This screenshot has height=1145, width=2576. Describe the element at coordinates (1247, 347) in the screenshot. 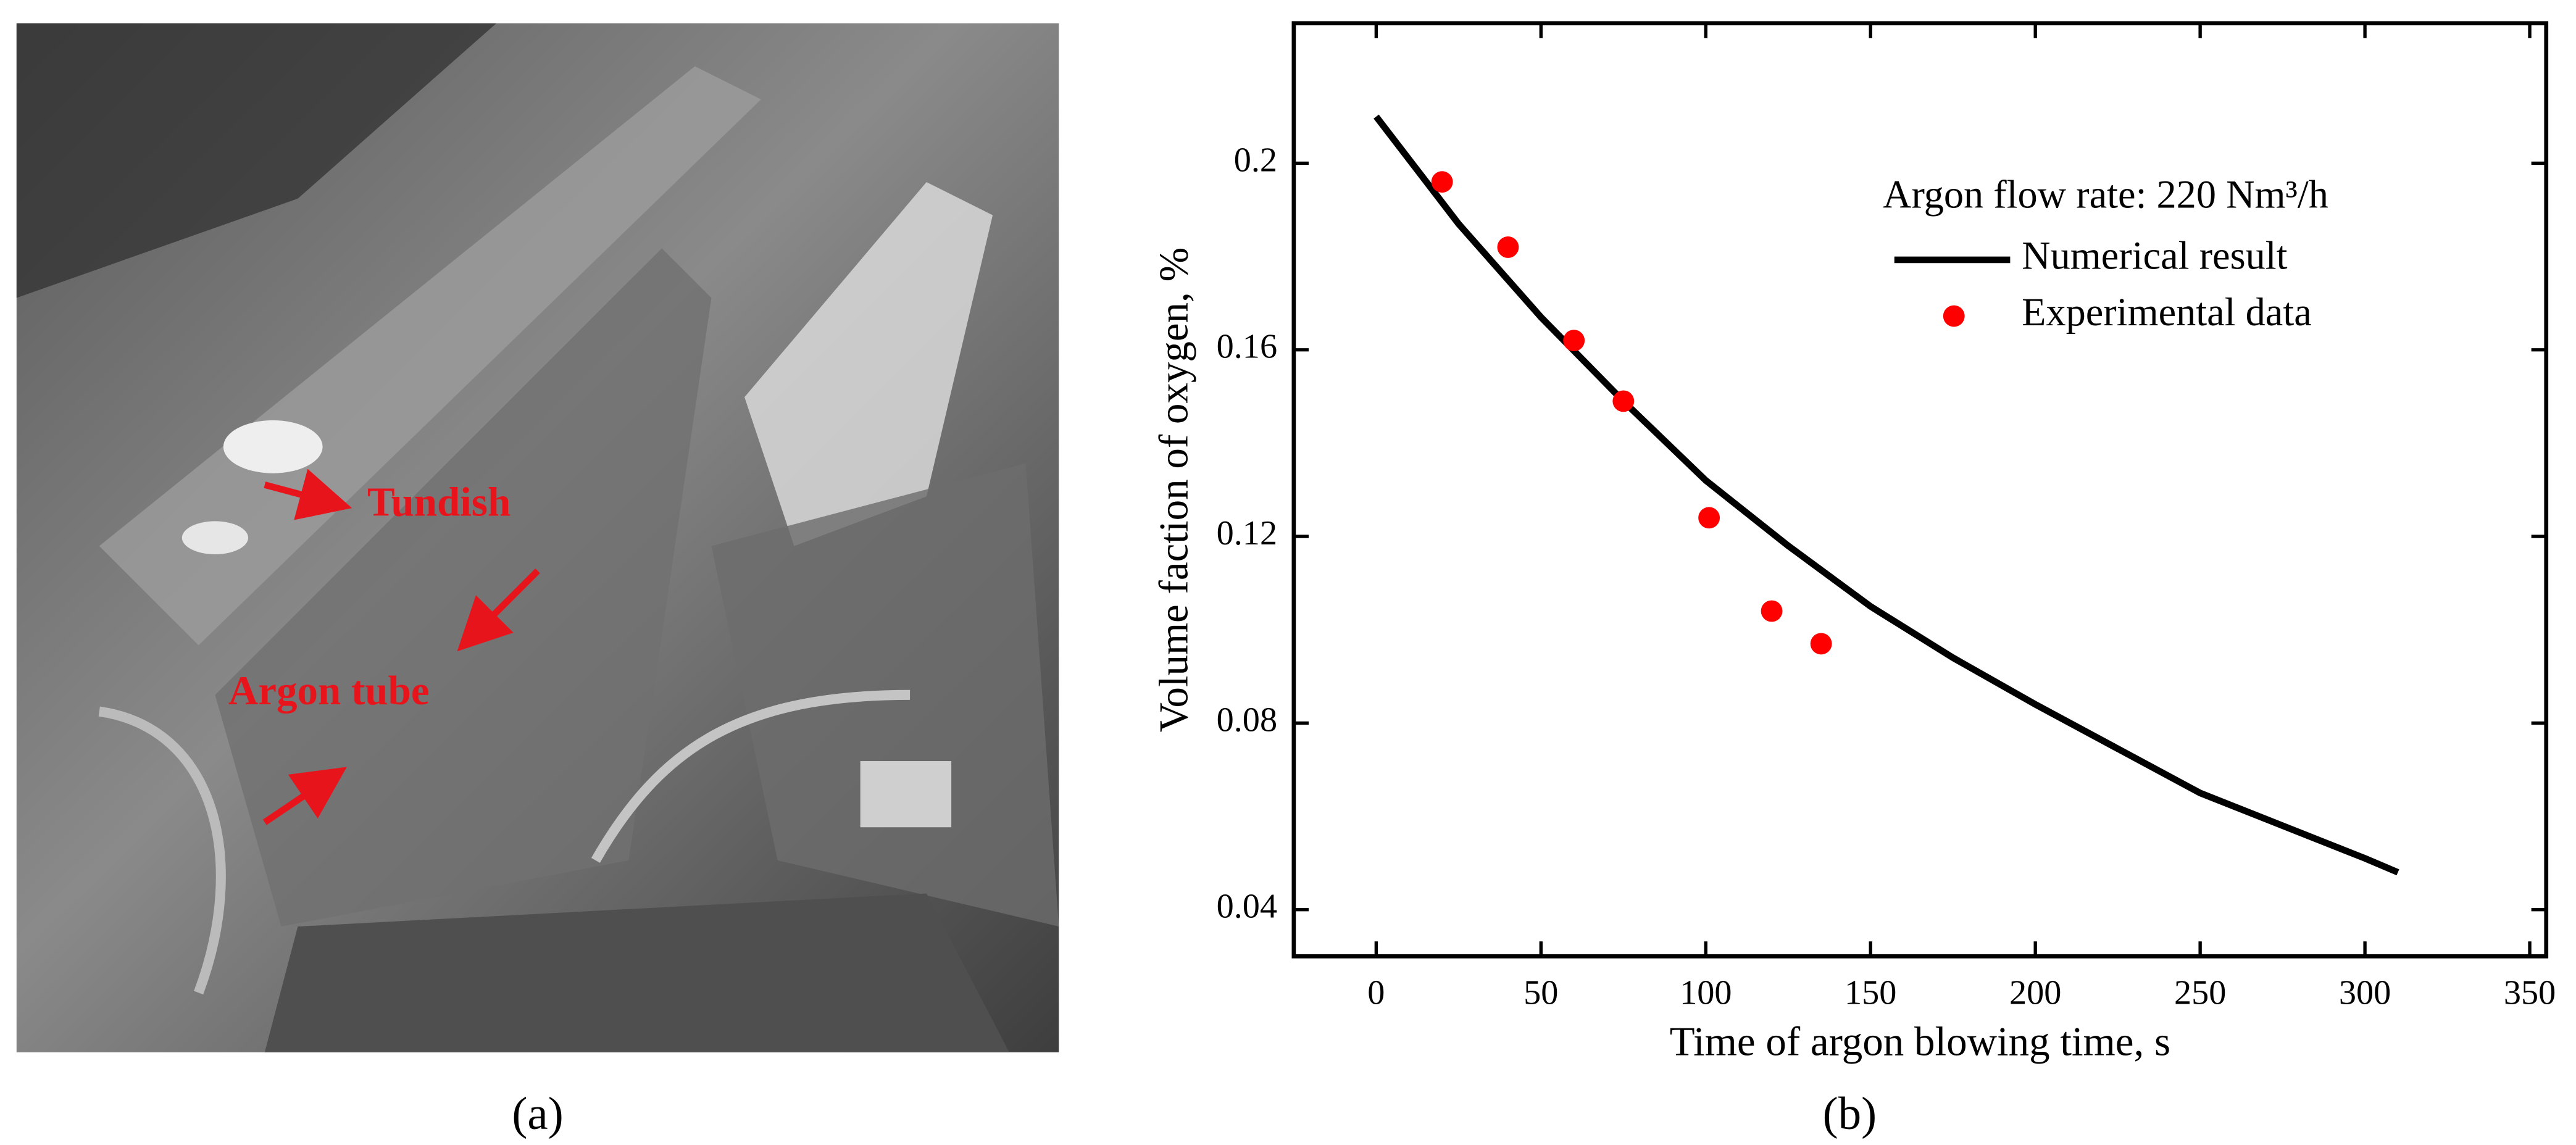

I see `y-tick-label: 0.16` at that location.